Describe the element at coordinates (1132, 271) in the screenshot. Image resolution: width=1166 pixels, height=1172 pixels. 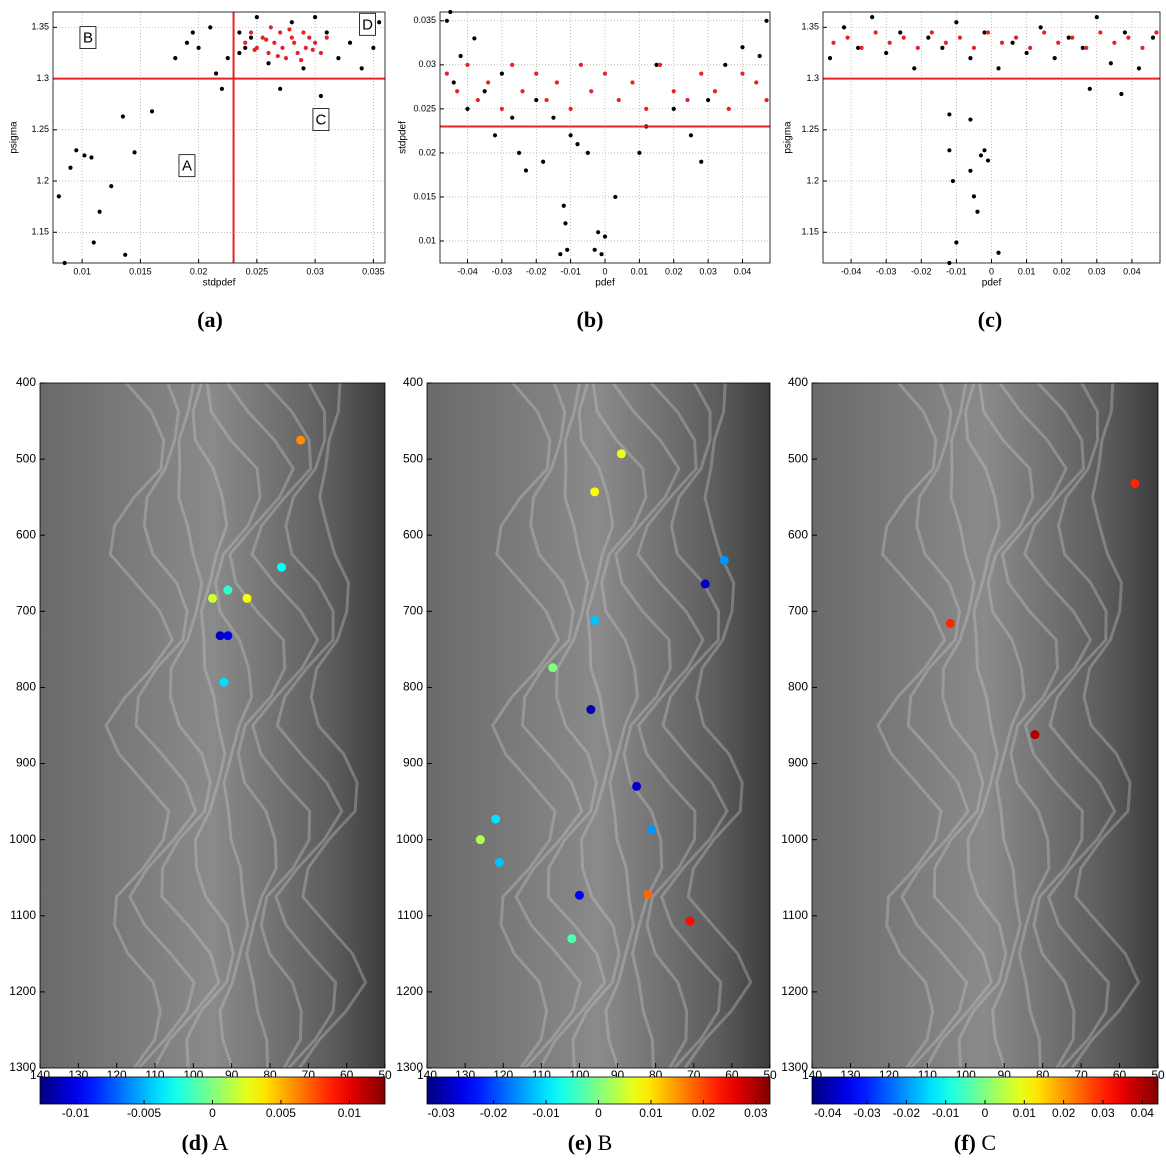
I see `x-tick-label: 0.04` at that location.